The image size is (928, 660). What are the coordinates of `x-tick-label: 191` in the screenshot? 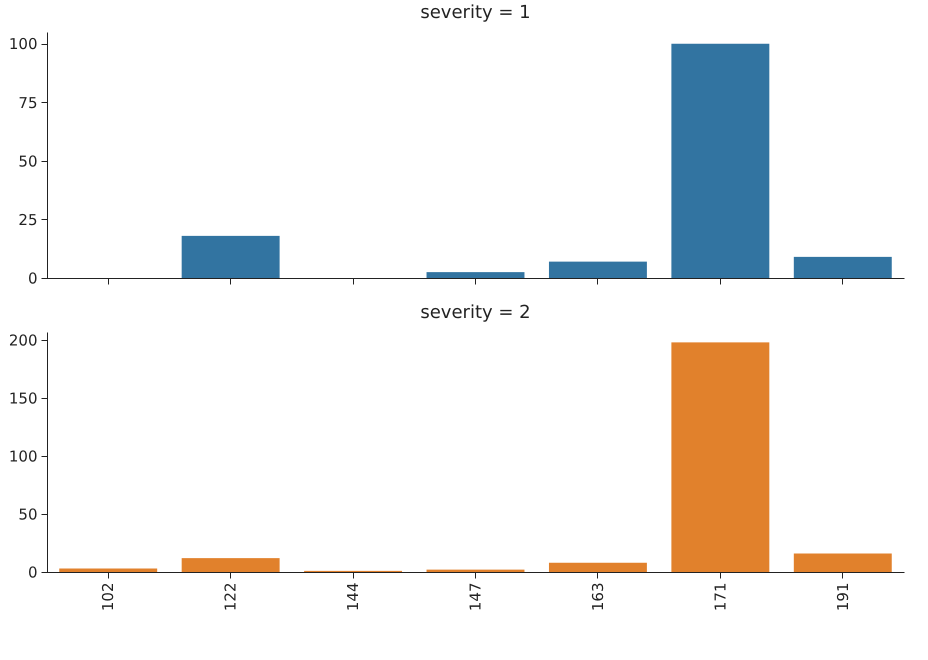 It's located at (843, 597).